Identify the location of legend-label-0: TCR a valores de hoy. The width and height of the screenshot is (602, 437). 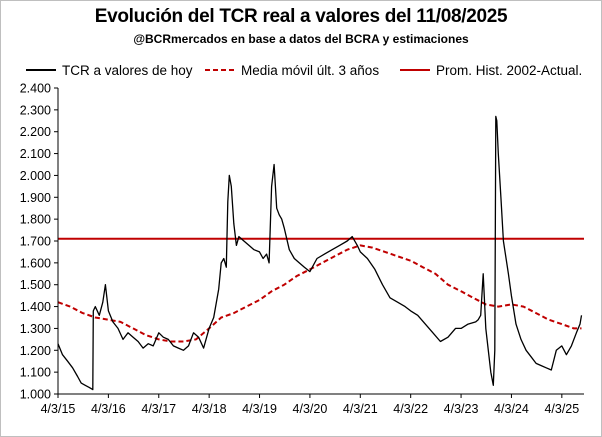
(127, 70).